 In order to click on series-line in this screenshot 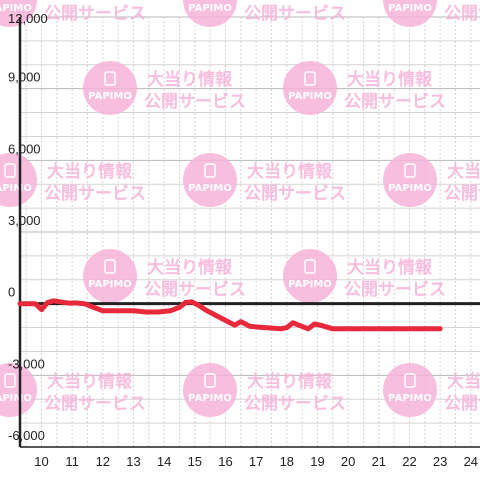, I will do `click(230, 315)`.